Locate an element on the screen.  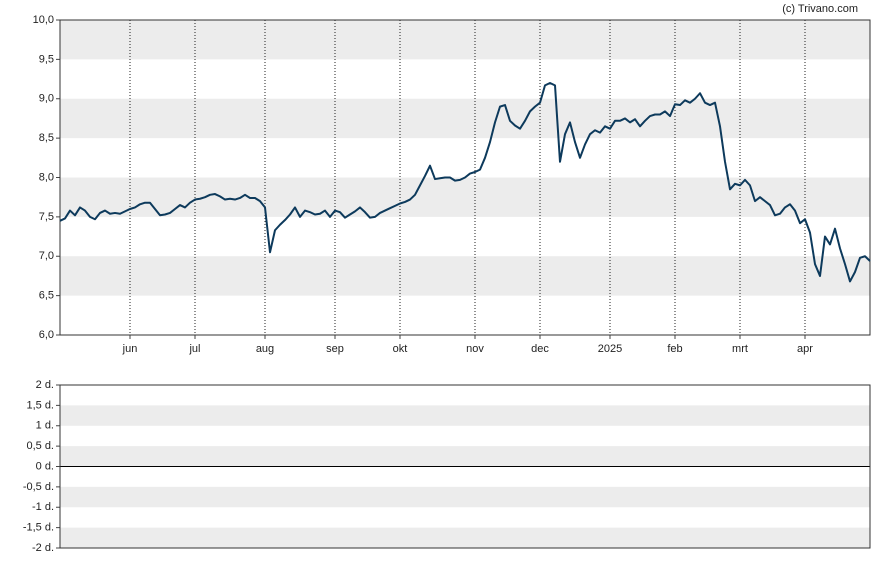
x-tick-label: nov is located at coordinates (475, 349).